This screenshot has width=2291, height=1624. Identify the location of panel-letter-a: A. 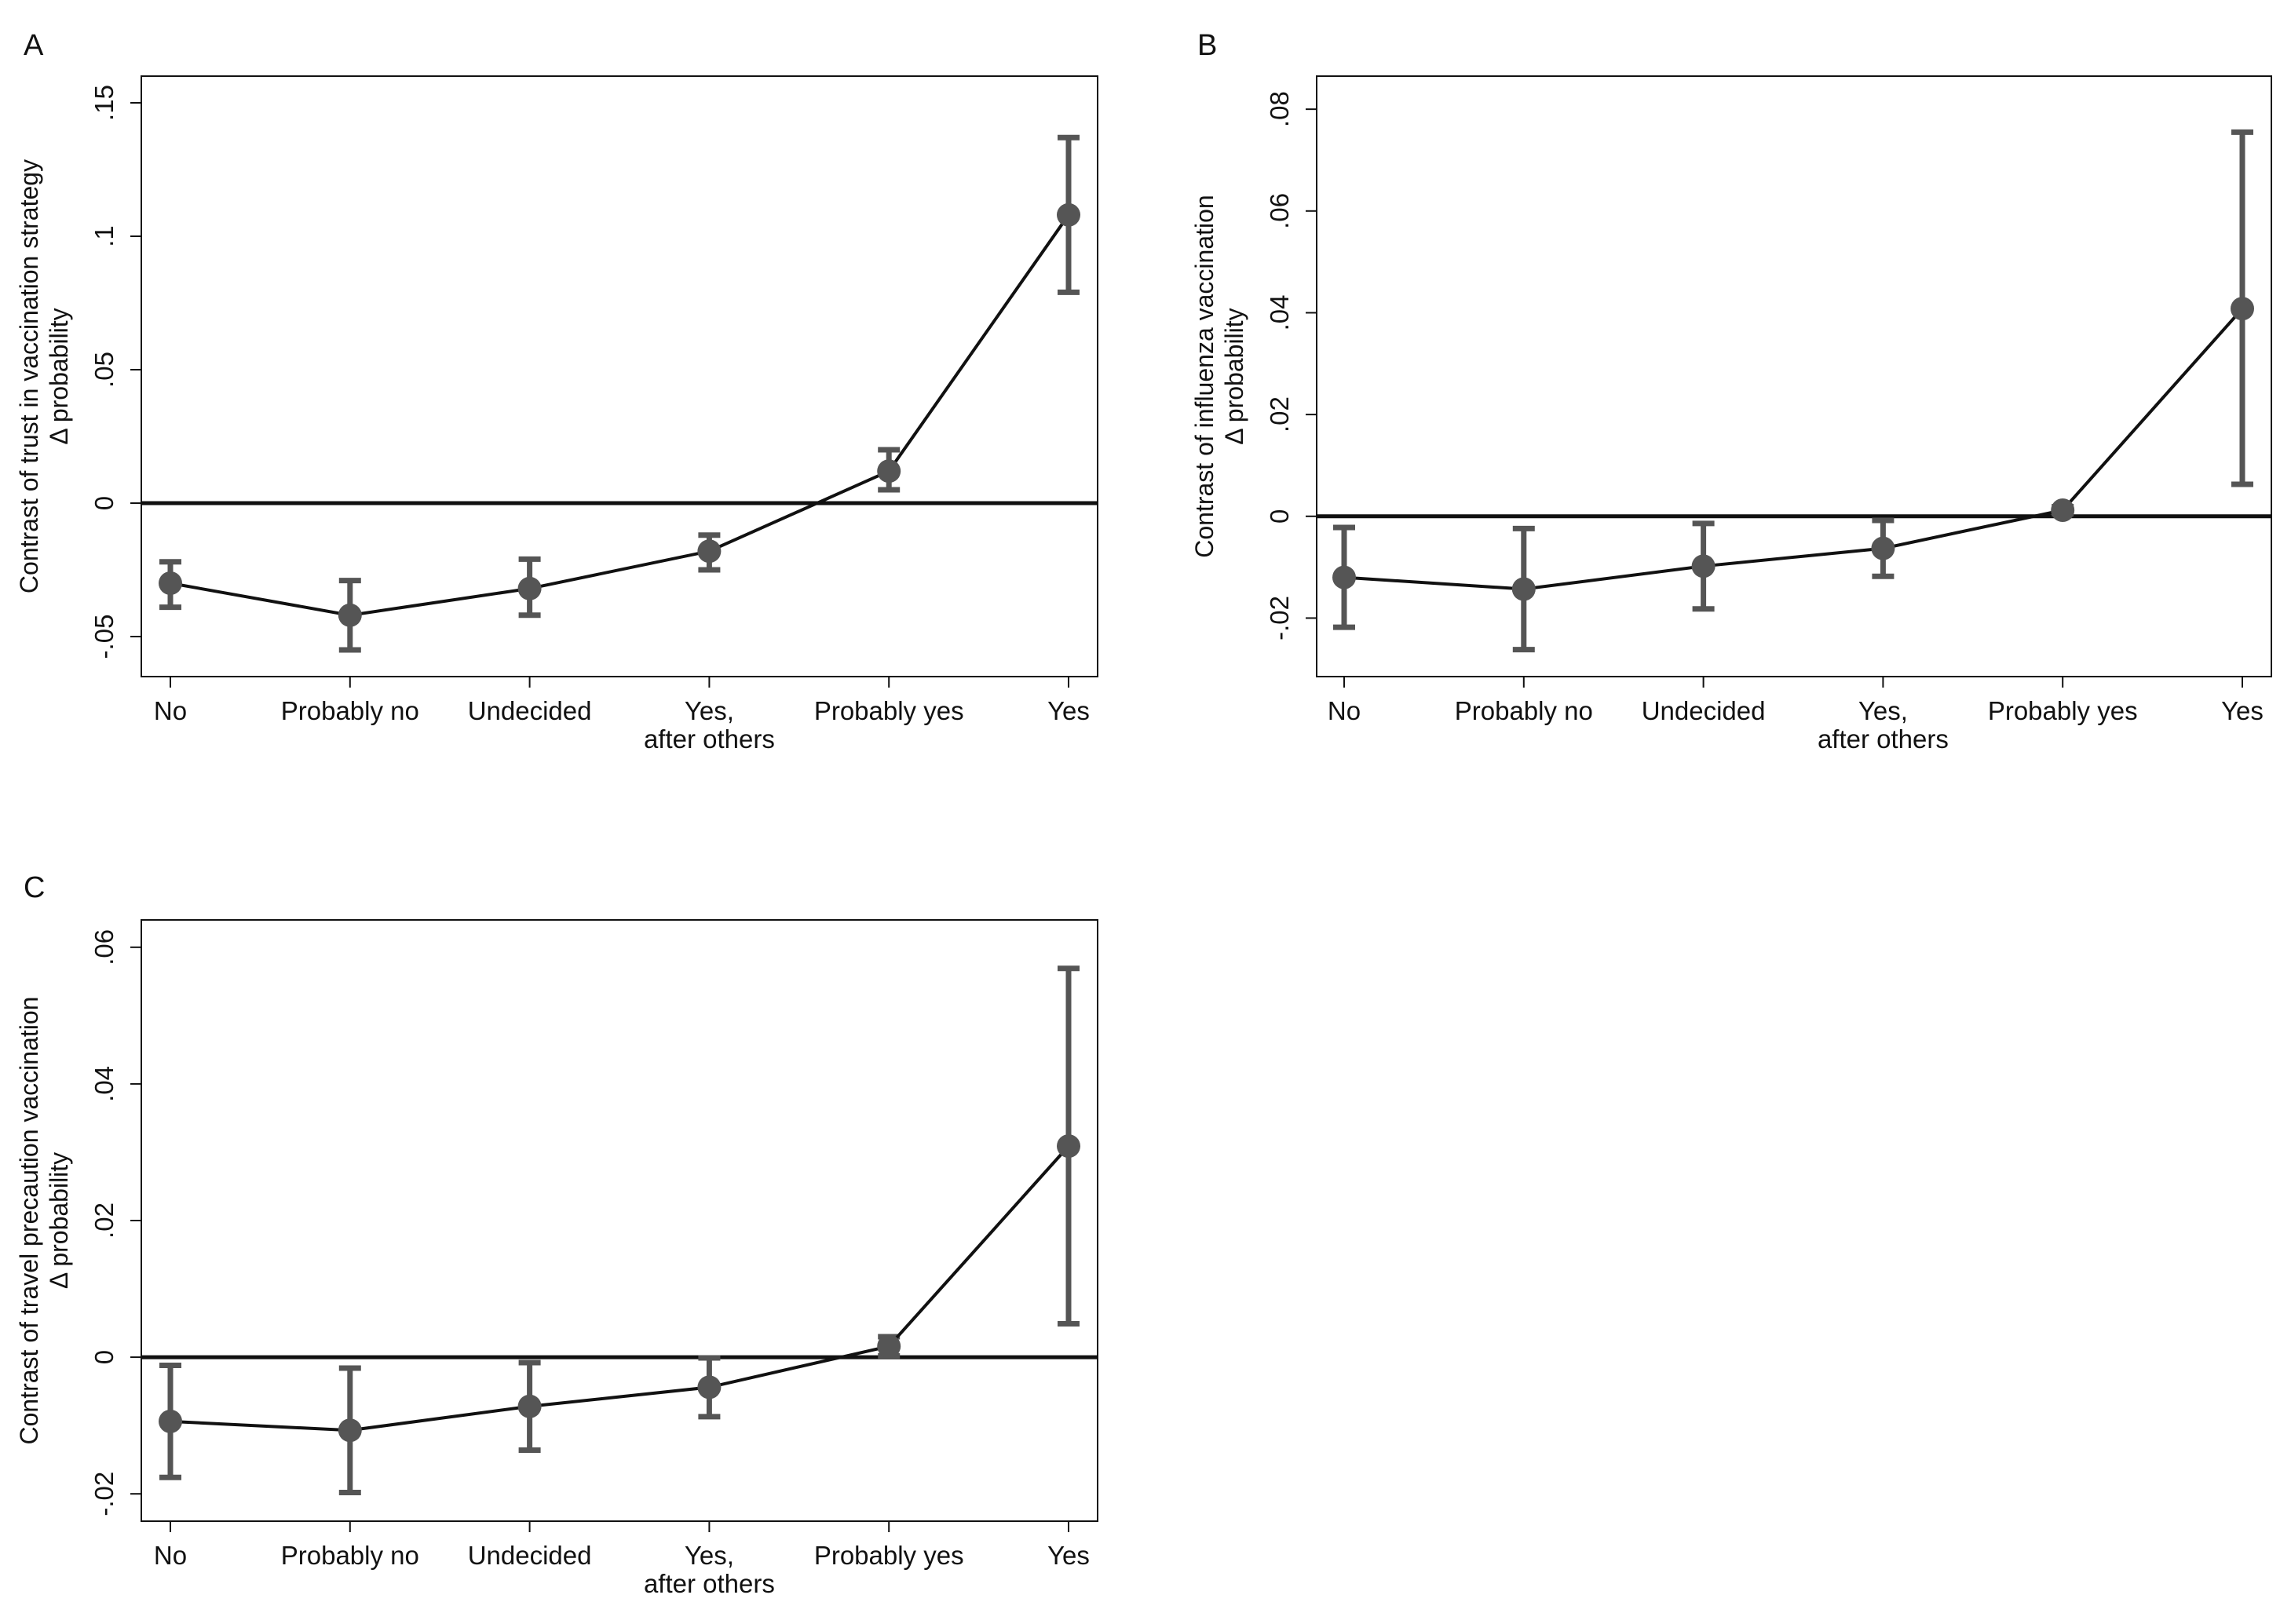
(34, 45).